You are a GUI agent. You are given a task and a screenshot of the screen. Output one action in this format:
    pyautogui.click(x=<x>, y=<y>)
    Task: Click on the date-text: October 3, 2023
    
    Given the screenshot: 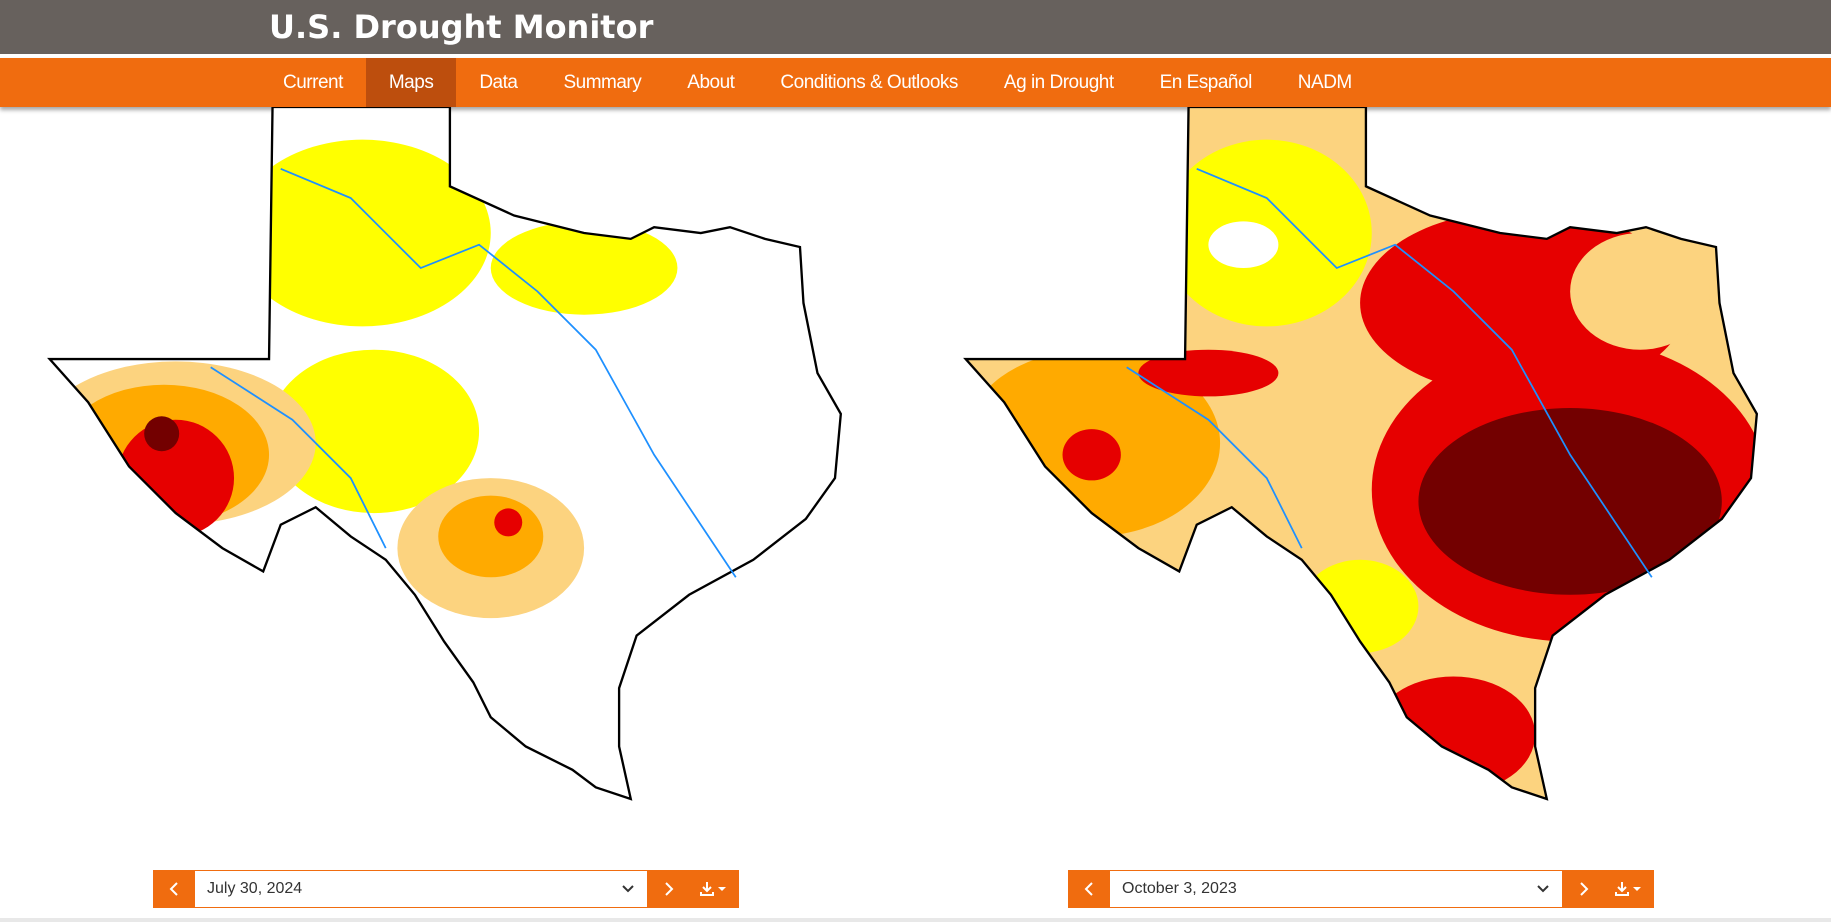 What is the action you would take?
    pyautogui.click(x=1179, y=888)
    